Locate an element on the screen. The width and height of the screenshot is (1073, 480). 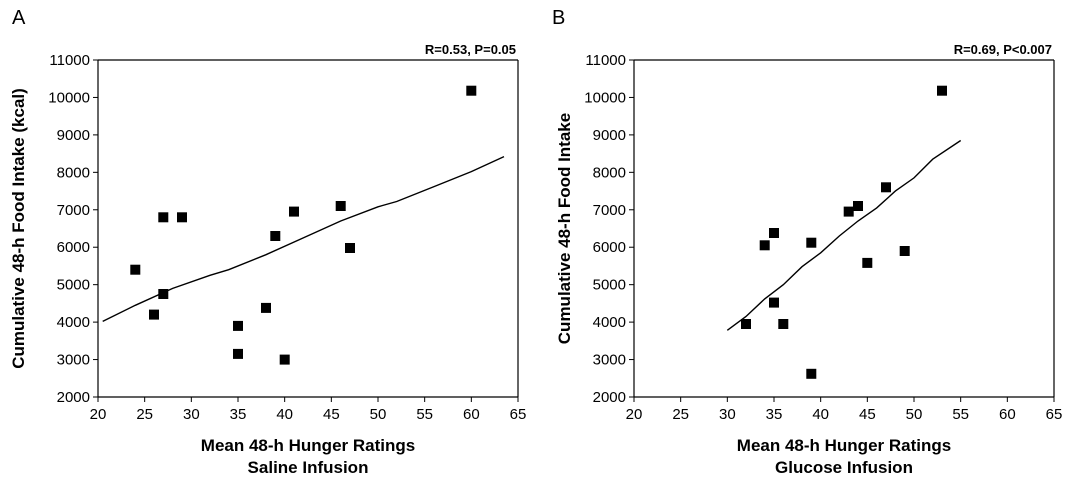
correlation-annotation: R=0.53, P=0.05 is located at coordinates (470, 49).